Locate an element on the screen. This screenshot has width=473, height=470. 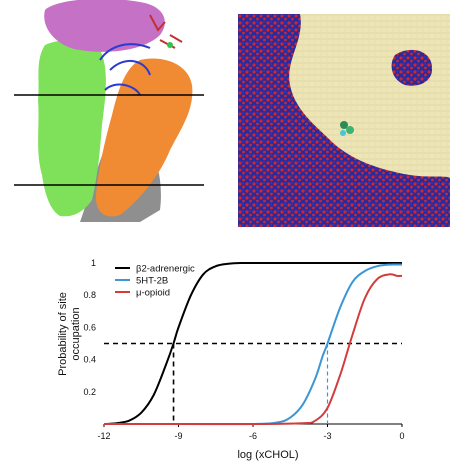
x-tick-label: -12 is located at coordinates (103, 436).